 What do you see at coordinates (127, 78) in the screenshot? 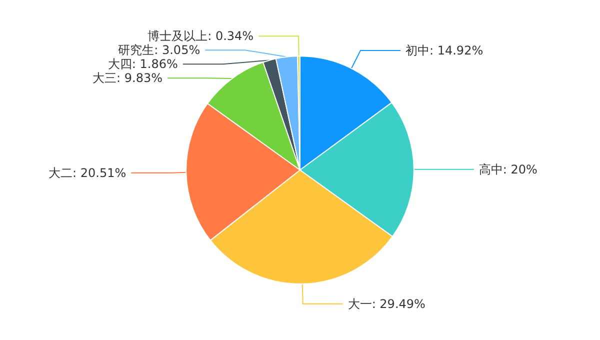
I see `slice-label: 大三: 9.83%` at bounding box center [127, 78].